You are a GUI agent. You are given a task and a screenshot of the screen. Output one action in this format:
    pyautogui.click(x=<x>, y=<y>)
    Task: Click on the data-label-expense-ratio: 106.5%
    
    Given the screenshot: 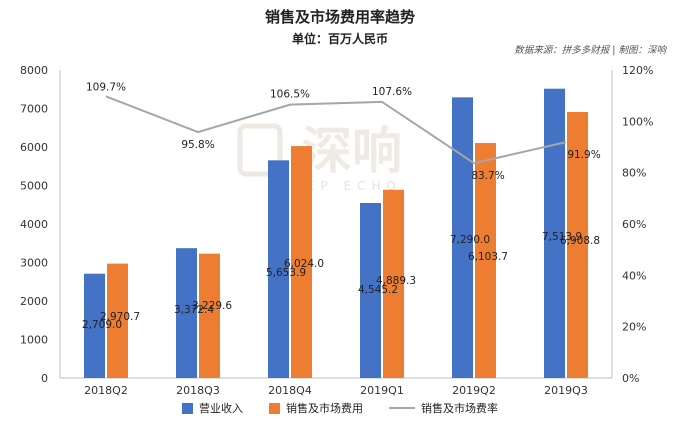 What is the action you would take?
    pyautogui.click(x=290, y=95)
    